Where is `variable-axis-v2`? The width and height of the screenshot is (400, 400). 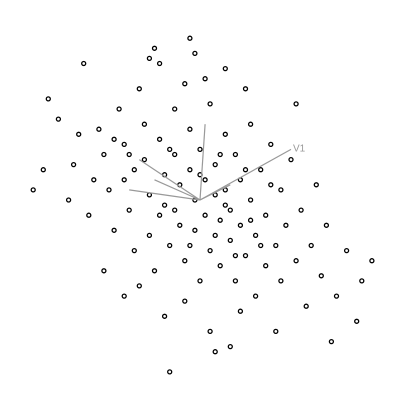 variable-axis-v2 is located at coordinates (202, 162).